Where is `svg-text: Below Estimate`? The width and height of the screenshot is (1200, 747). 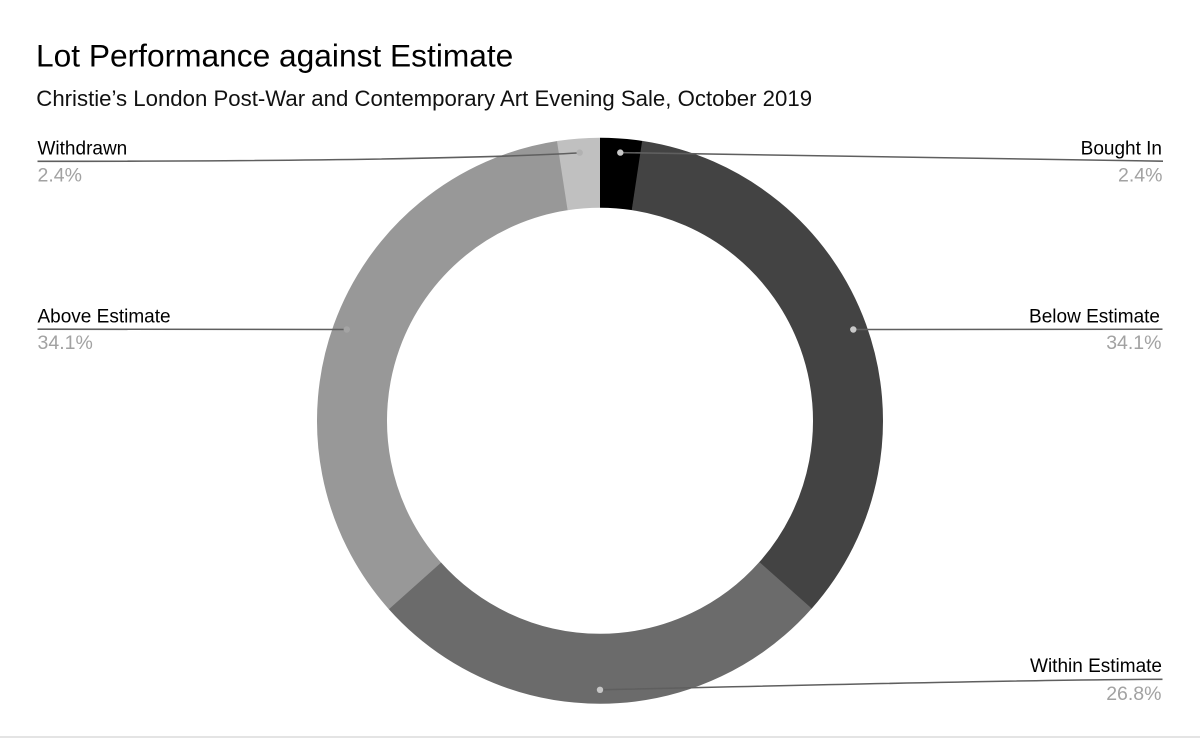 svg-text: Below Estimate is located at coordinates (1094, 317).